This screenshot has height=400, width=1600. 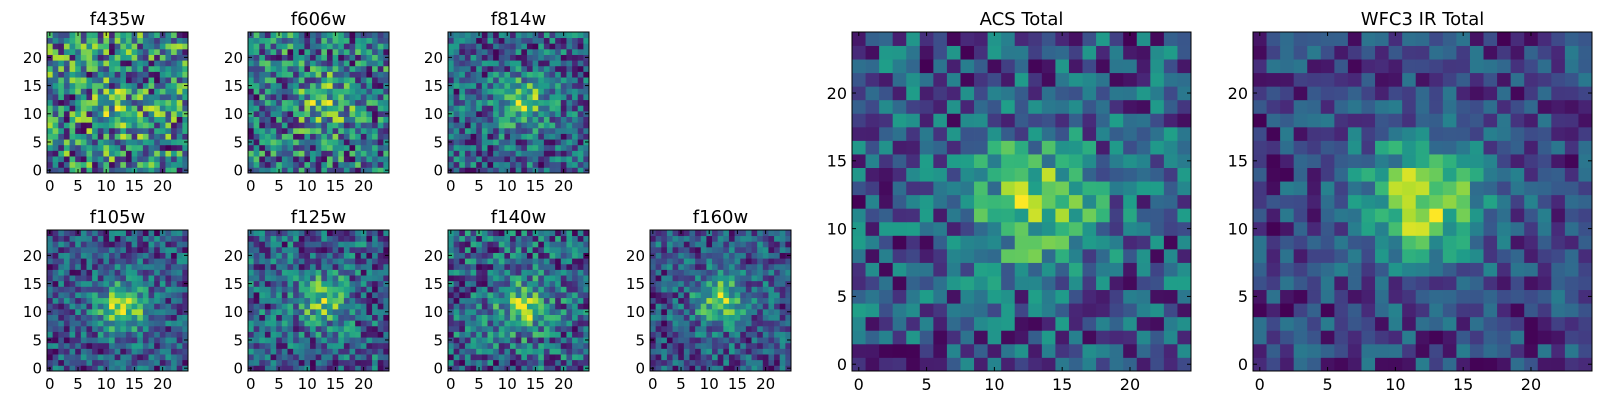 What do you see at coordinates (518, 217) in the screenshot?
I see `panel-title: f140w` at bounding box center [518, 217].